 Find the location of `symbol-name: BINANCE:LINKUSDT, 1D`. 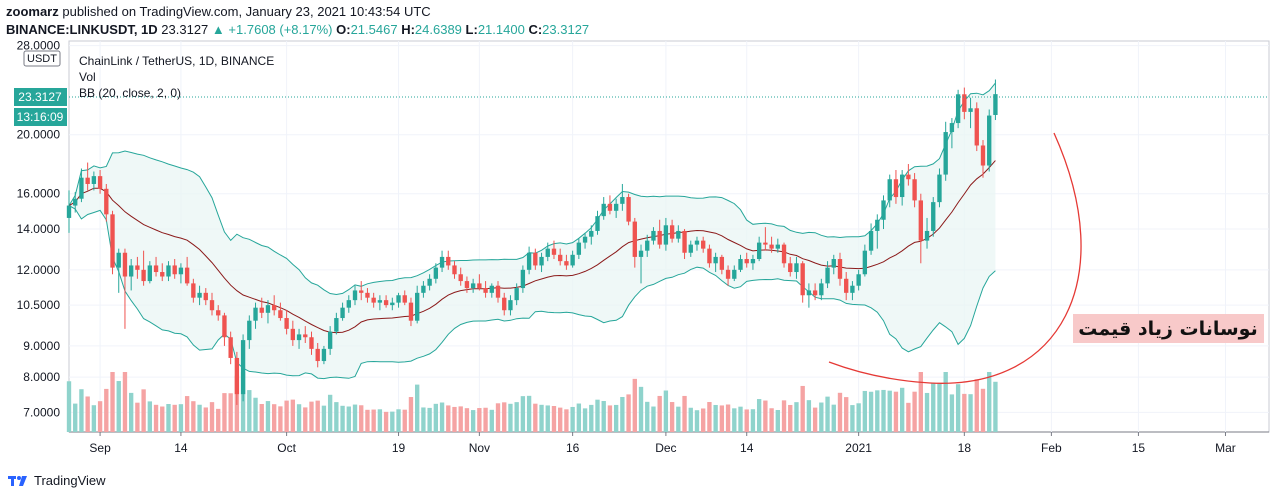

symbol-name: BINANCE:LINKUSDT, 1D is located at coordinates (82, 29).